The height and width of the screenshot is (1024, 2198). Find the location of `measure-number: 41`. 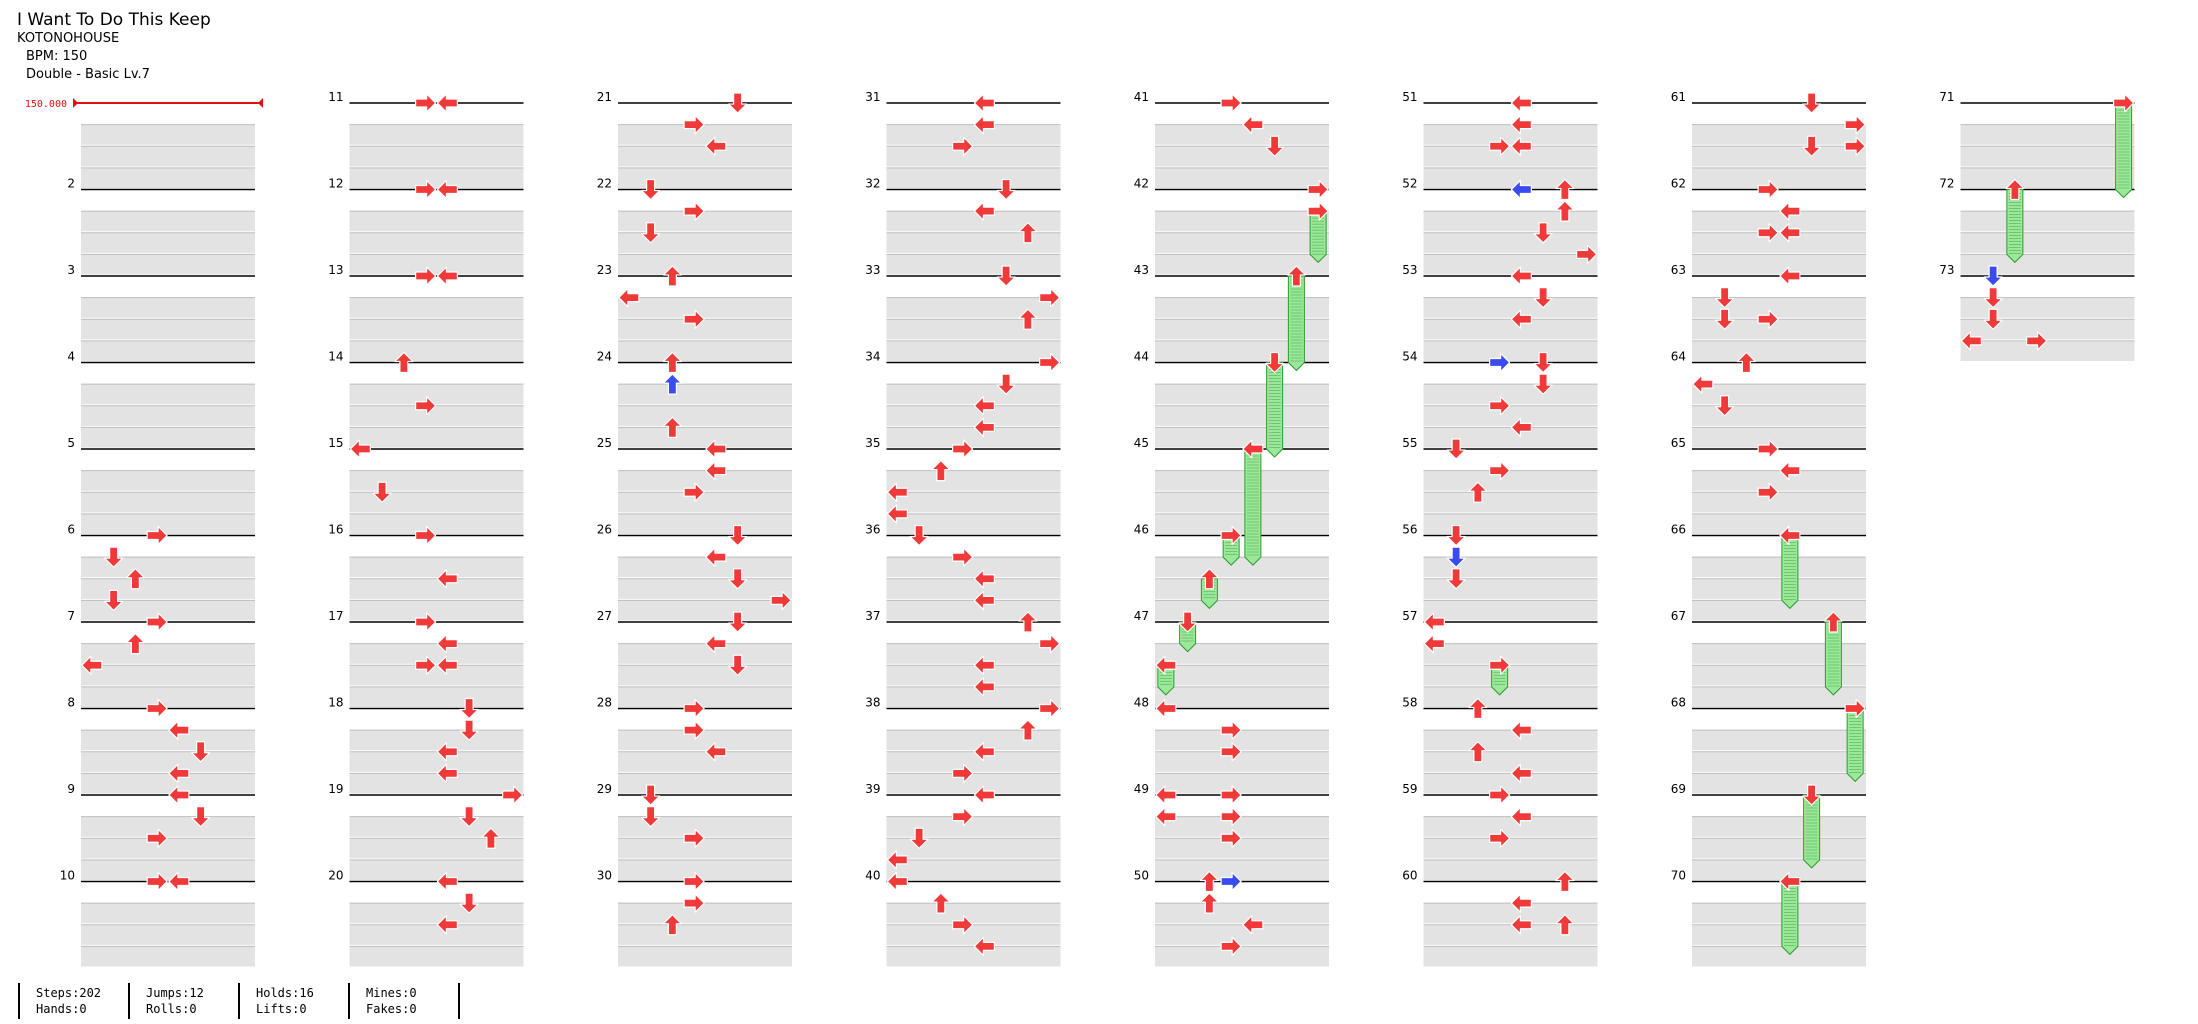

measure-number: 41 is located at coordinates (1141, 97).